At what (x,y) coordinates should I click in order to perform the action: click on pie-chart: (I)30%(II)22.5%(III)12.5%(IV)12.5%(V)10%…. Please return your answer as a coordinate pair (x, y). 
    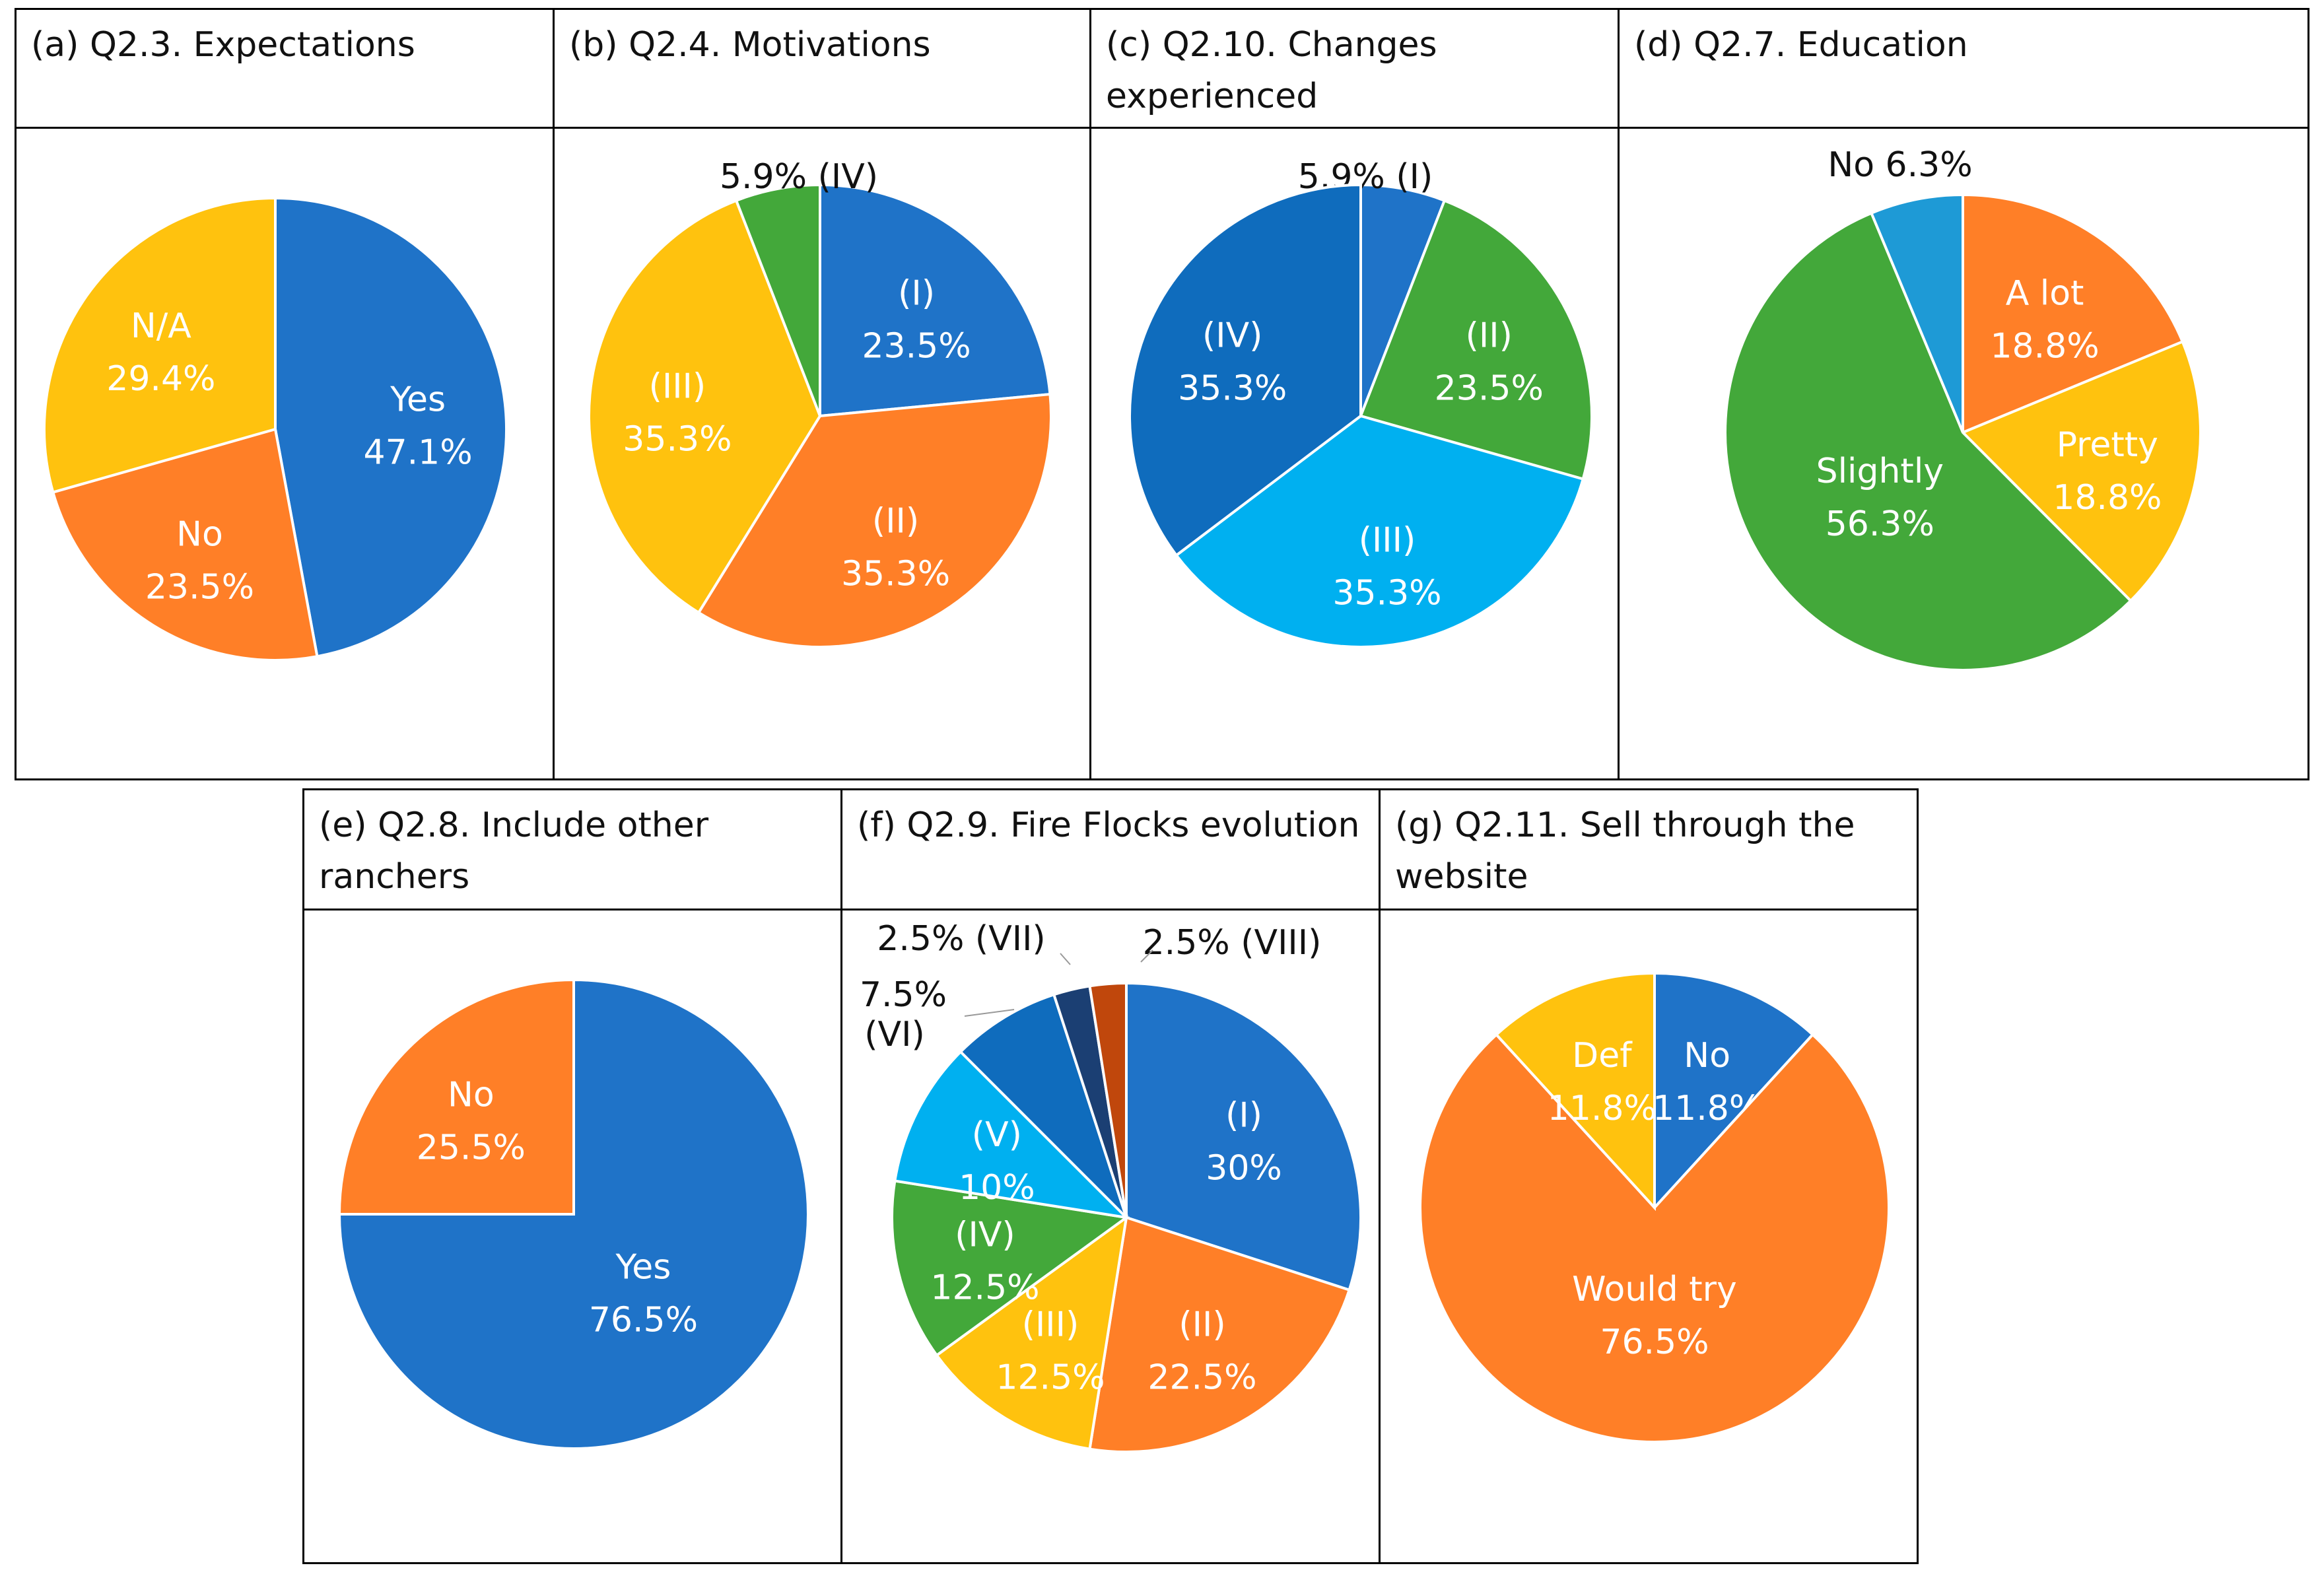
    Looking at the image, I should click on (1111, 1186).